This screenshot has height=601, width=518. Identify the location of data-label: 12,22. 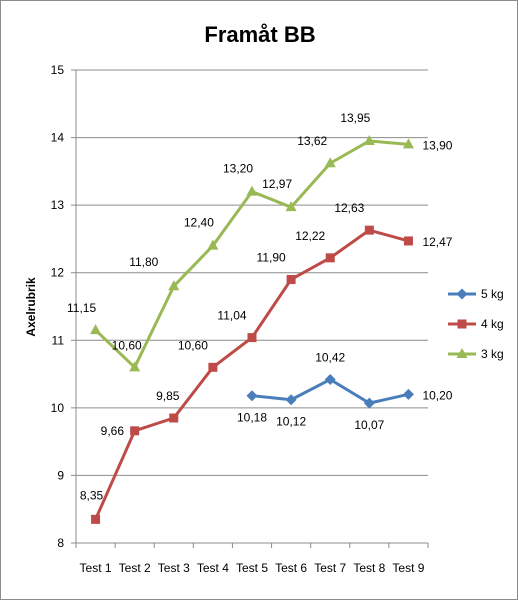
(310, 236).